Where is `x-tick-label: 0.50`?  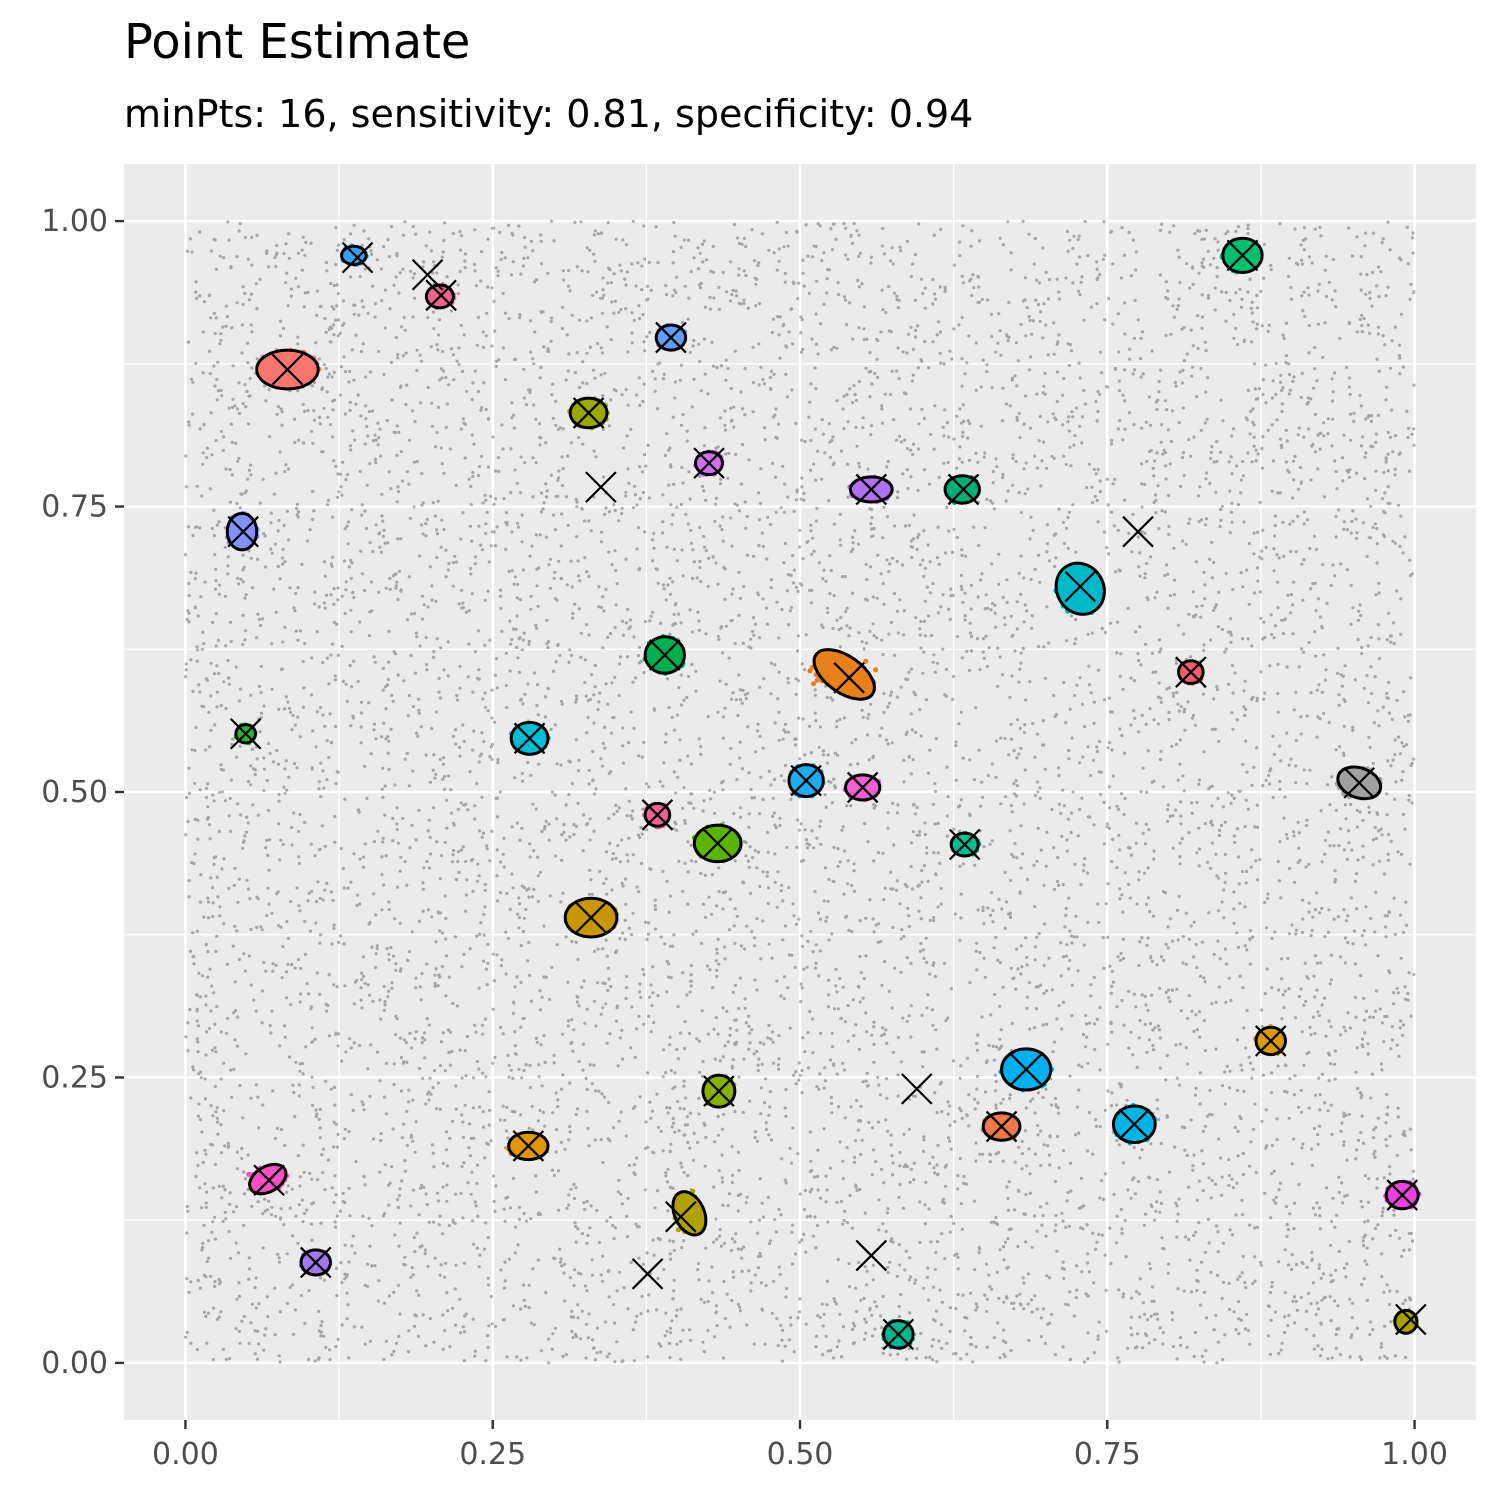 x-tick-label: 0.50 is located at coordinates (800, 1454).